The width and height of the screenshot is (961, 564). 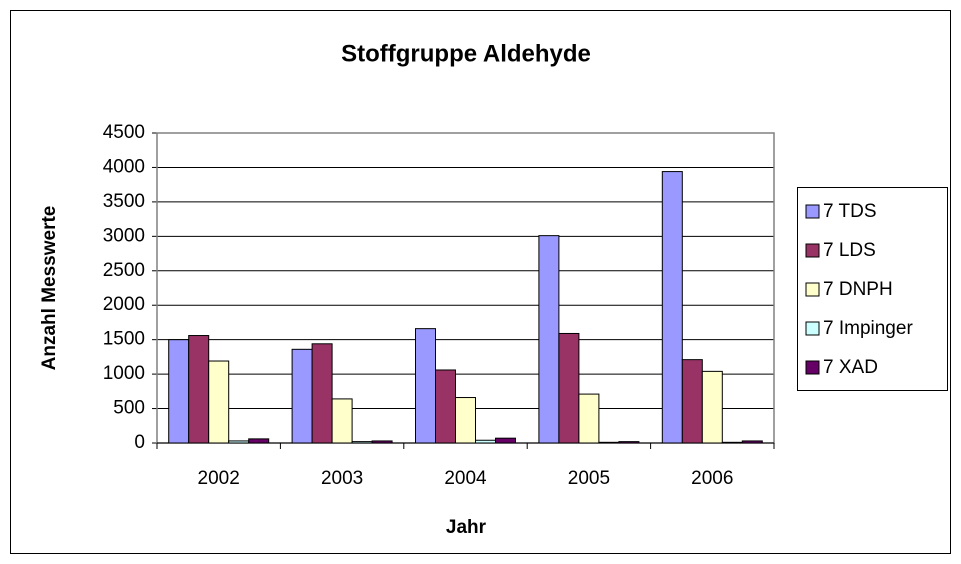 What do you see at coordinates (712, 478) in the screenshot?
I see `x-tick-label: 2006` at bounding box center [712, 478].